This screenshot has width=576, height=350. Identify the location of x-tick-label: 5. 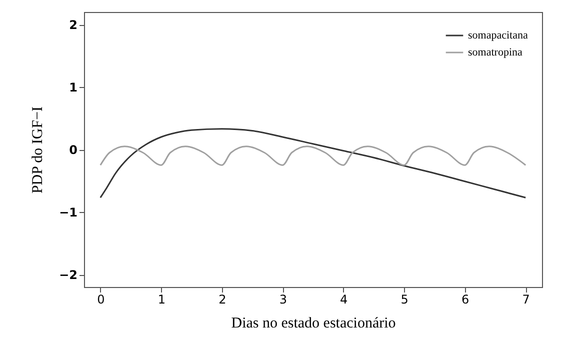
(404, 299).